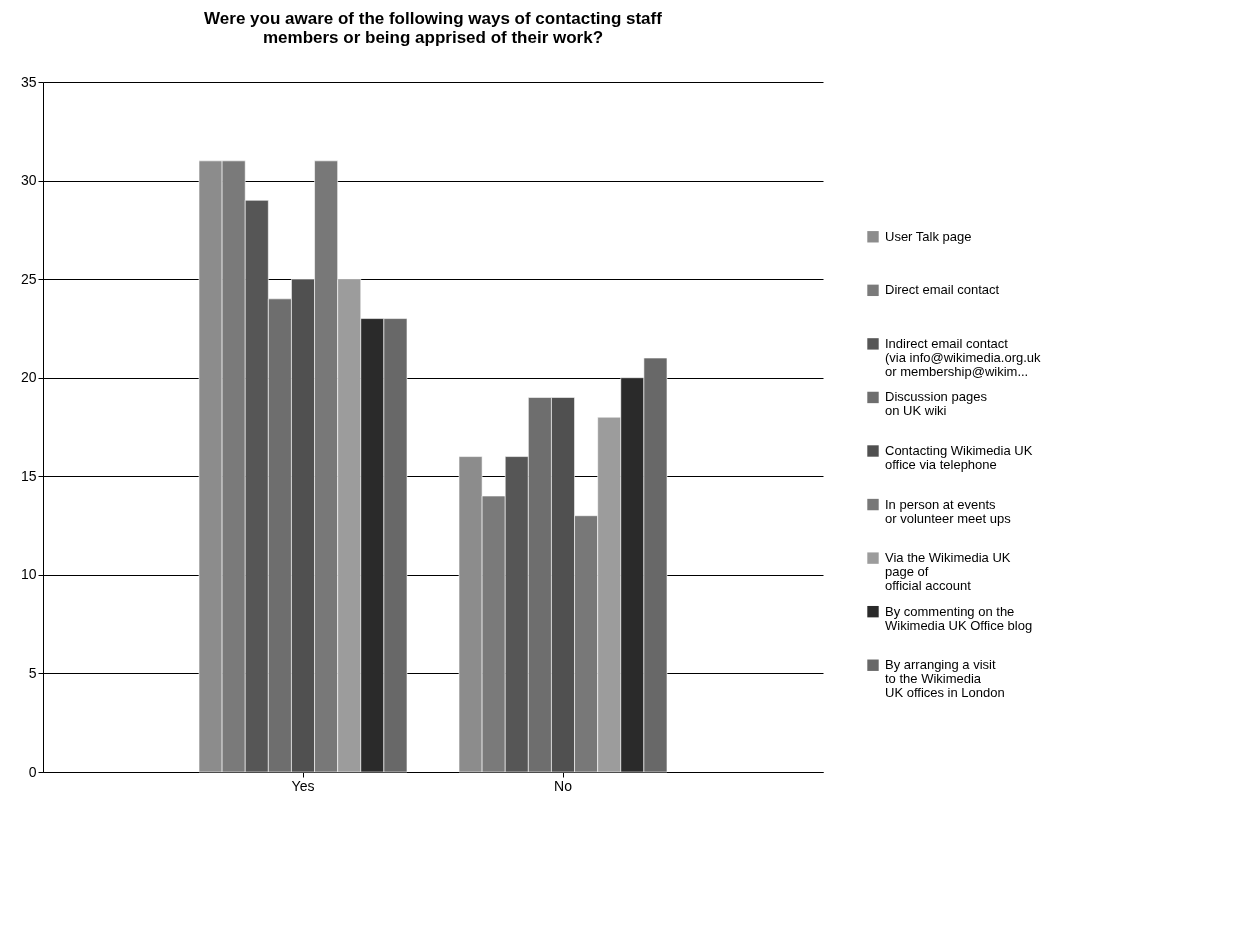 The image size is (1244, 939). What do you see at coordinates (303, 785) in the screenshot?
I see `x-tick-label: Yes` at bounding box center [303, 785].